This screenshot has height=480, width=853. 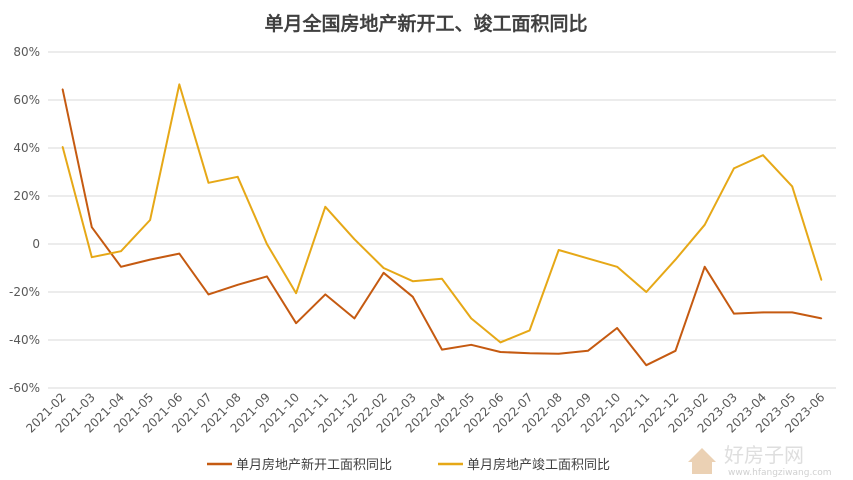 What do you see at coordinates (24, 220) in the screenshot?
I see `y-axis-ticks: 80% 60% 40% 20% 0 -20% -40% -60%` at bounding box center [24, 220].